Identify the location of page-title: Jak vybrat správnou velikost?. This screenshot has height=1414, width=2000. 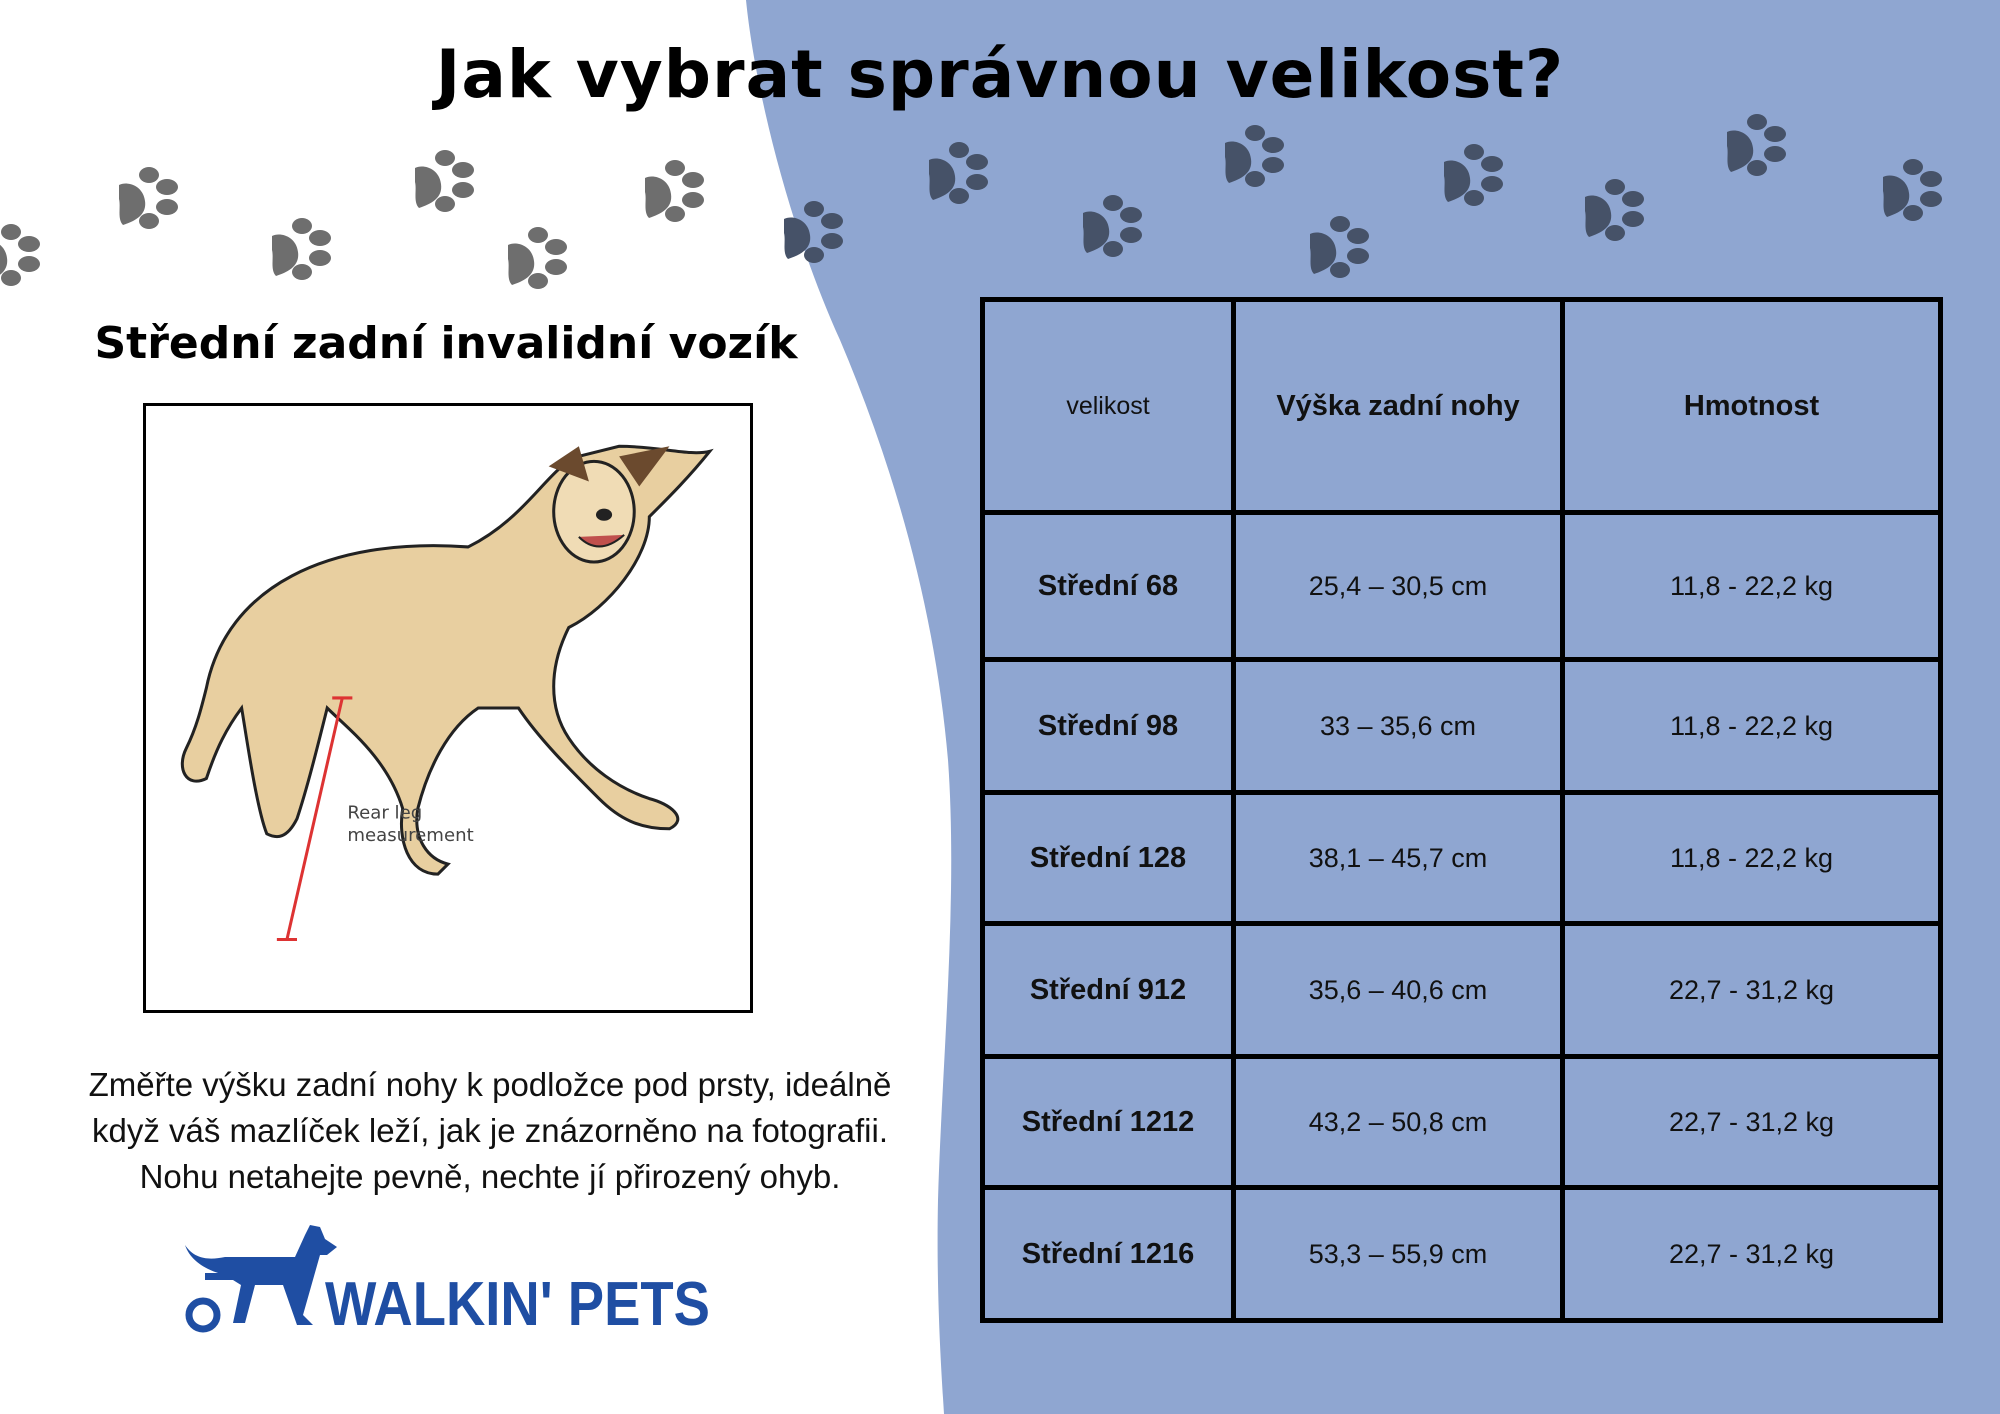
(1000, 74).